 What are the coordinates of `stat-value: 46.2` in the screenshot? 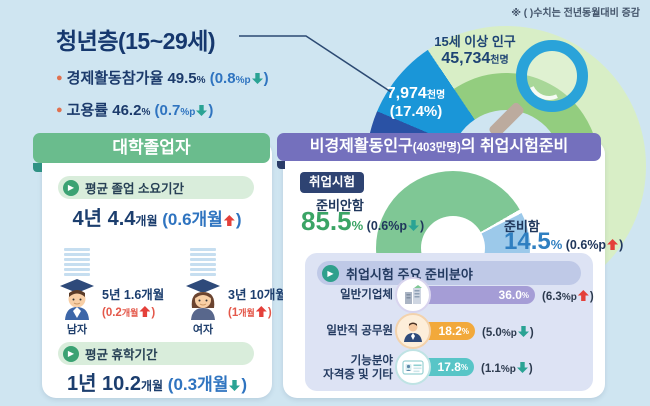 It's located at (127, 110).